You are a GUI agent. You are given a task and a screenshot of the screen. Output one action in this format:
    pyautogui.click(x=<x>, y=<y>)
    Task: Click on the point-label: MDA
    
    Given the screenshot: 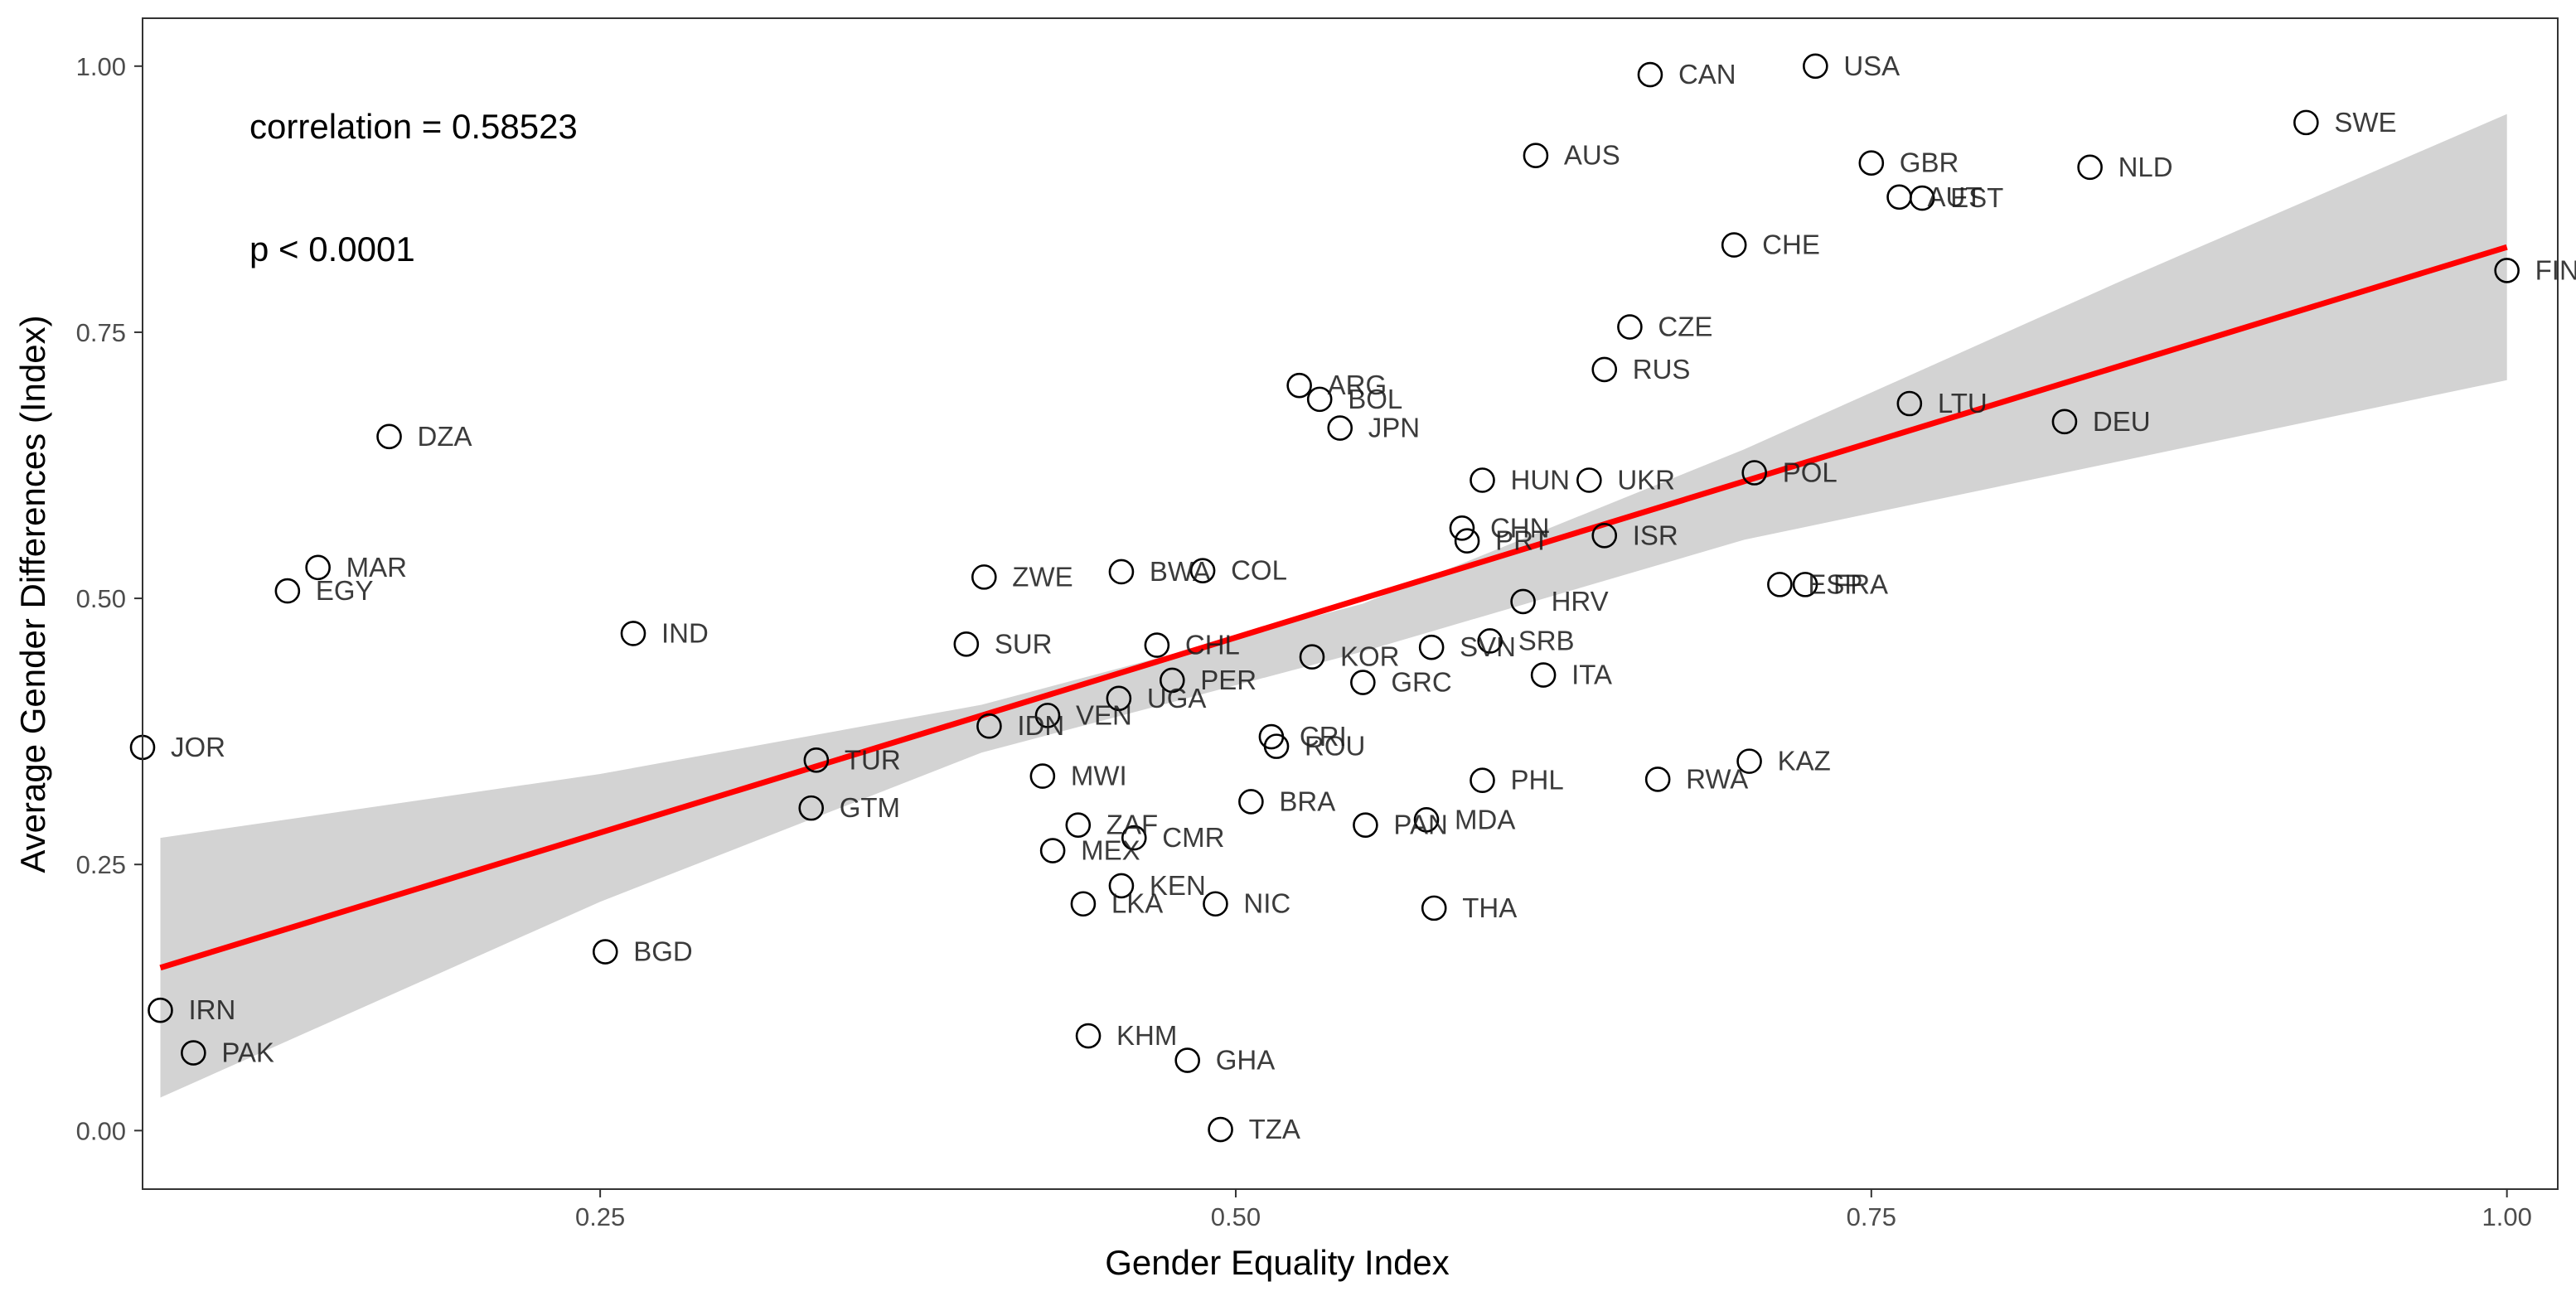 What is the action you would take?
    pyautogui.click(x=1485, y=819)
    